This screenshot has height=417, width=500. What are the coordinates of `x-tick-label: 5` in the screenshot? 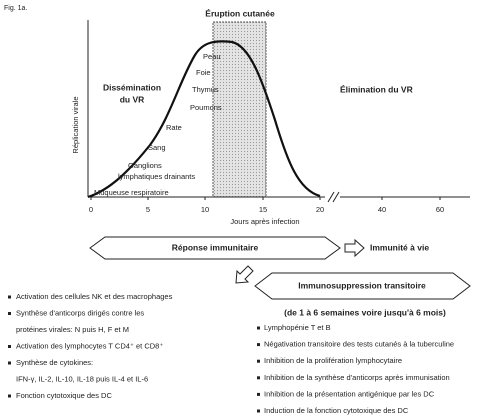 It's located at (148, 209).